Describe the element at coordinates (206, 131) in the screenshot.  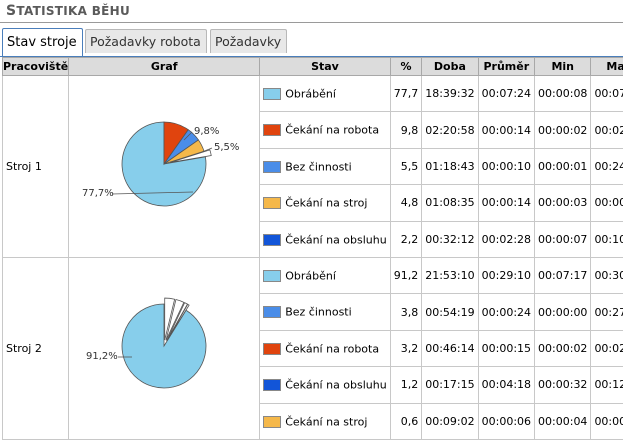
I see `pie-label: 9,8%` at that location.